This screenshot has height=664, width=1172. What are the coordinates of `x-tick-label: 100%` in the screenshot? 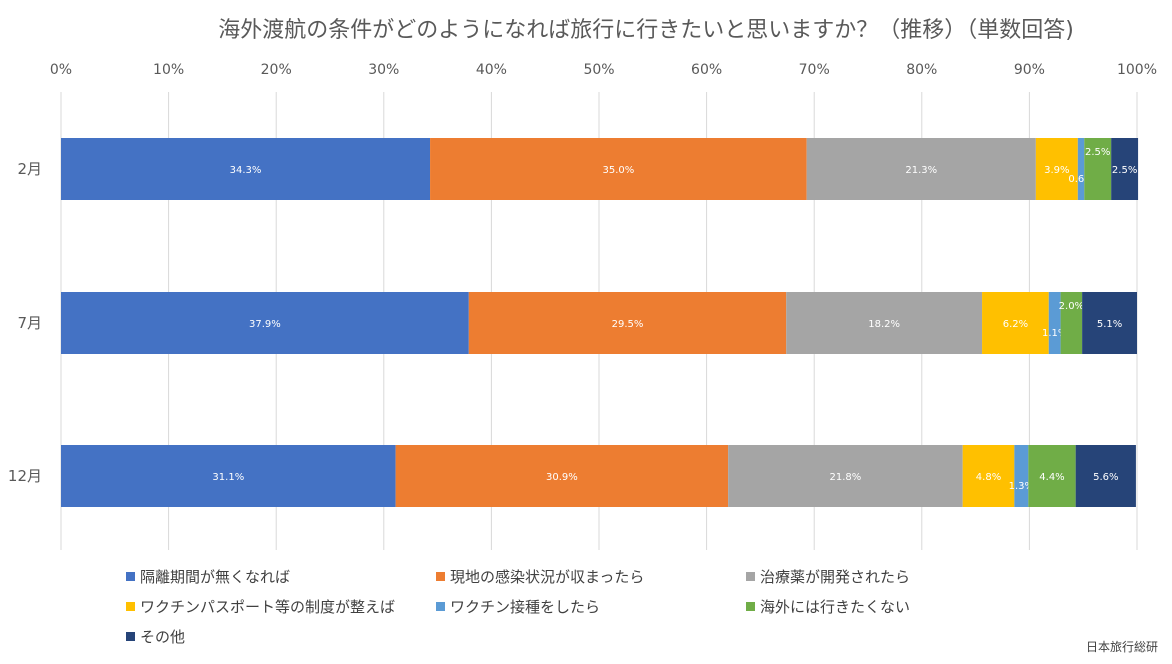 It's located at (1137, 70).